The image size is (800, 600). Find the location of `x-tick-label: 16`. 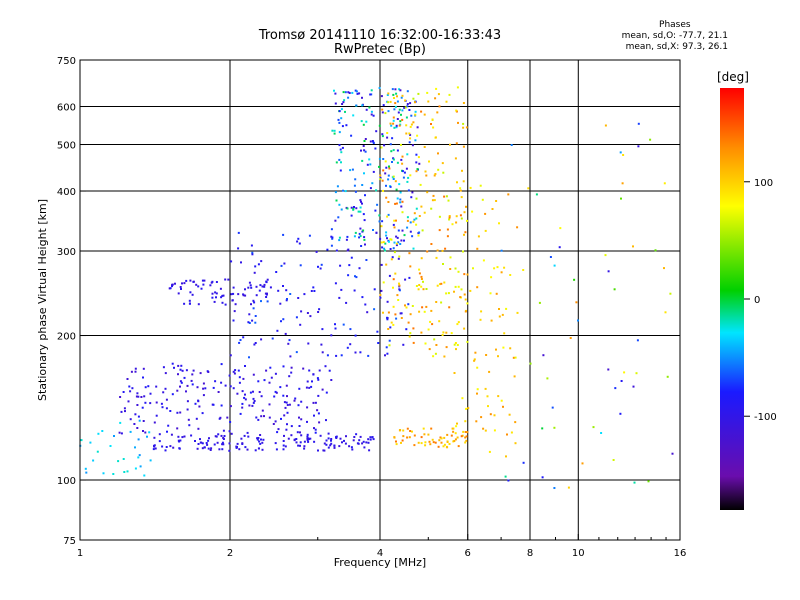

x-tick-label: 16 is located at coordinates (680, 553).